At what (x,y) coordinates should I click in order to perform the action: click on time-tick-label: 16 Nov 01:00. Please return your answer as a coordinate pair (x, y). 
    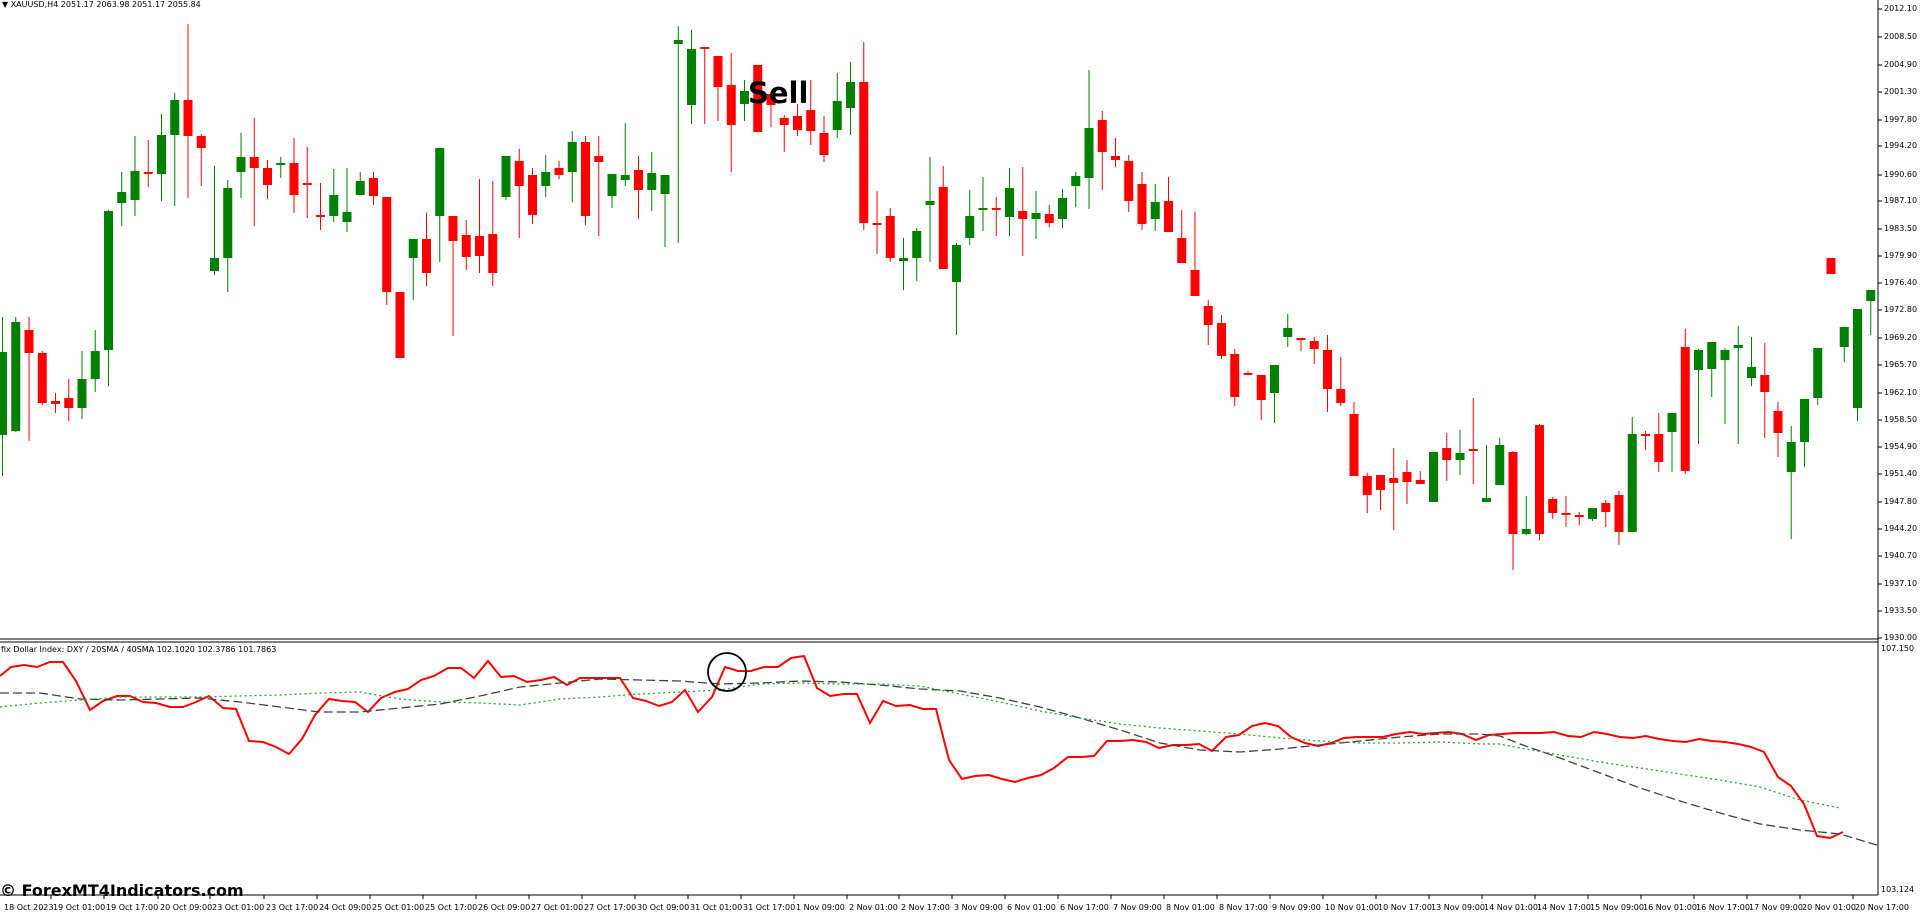
    Looking at the image, I should click on (1670, 907).